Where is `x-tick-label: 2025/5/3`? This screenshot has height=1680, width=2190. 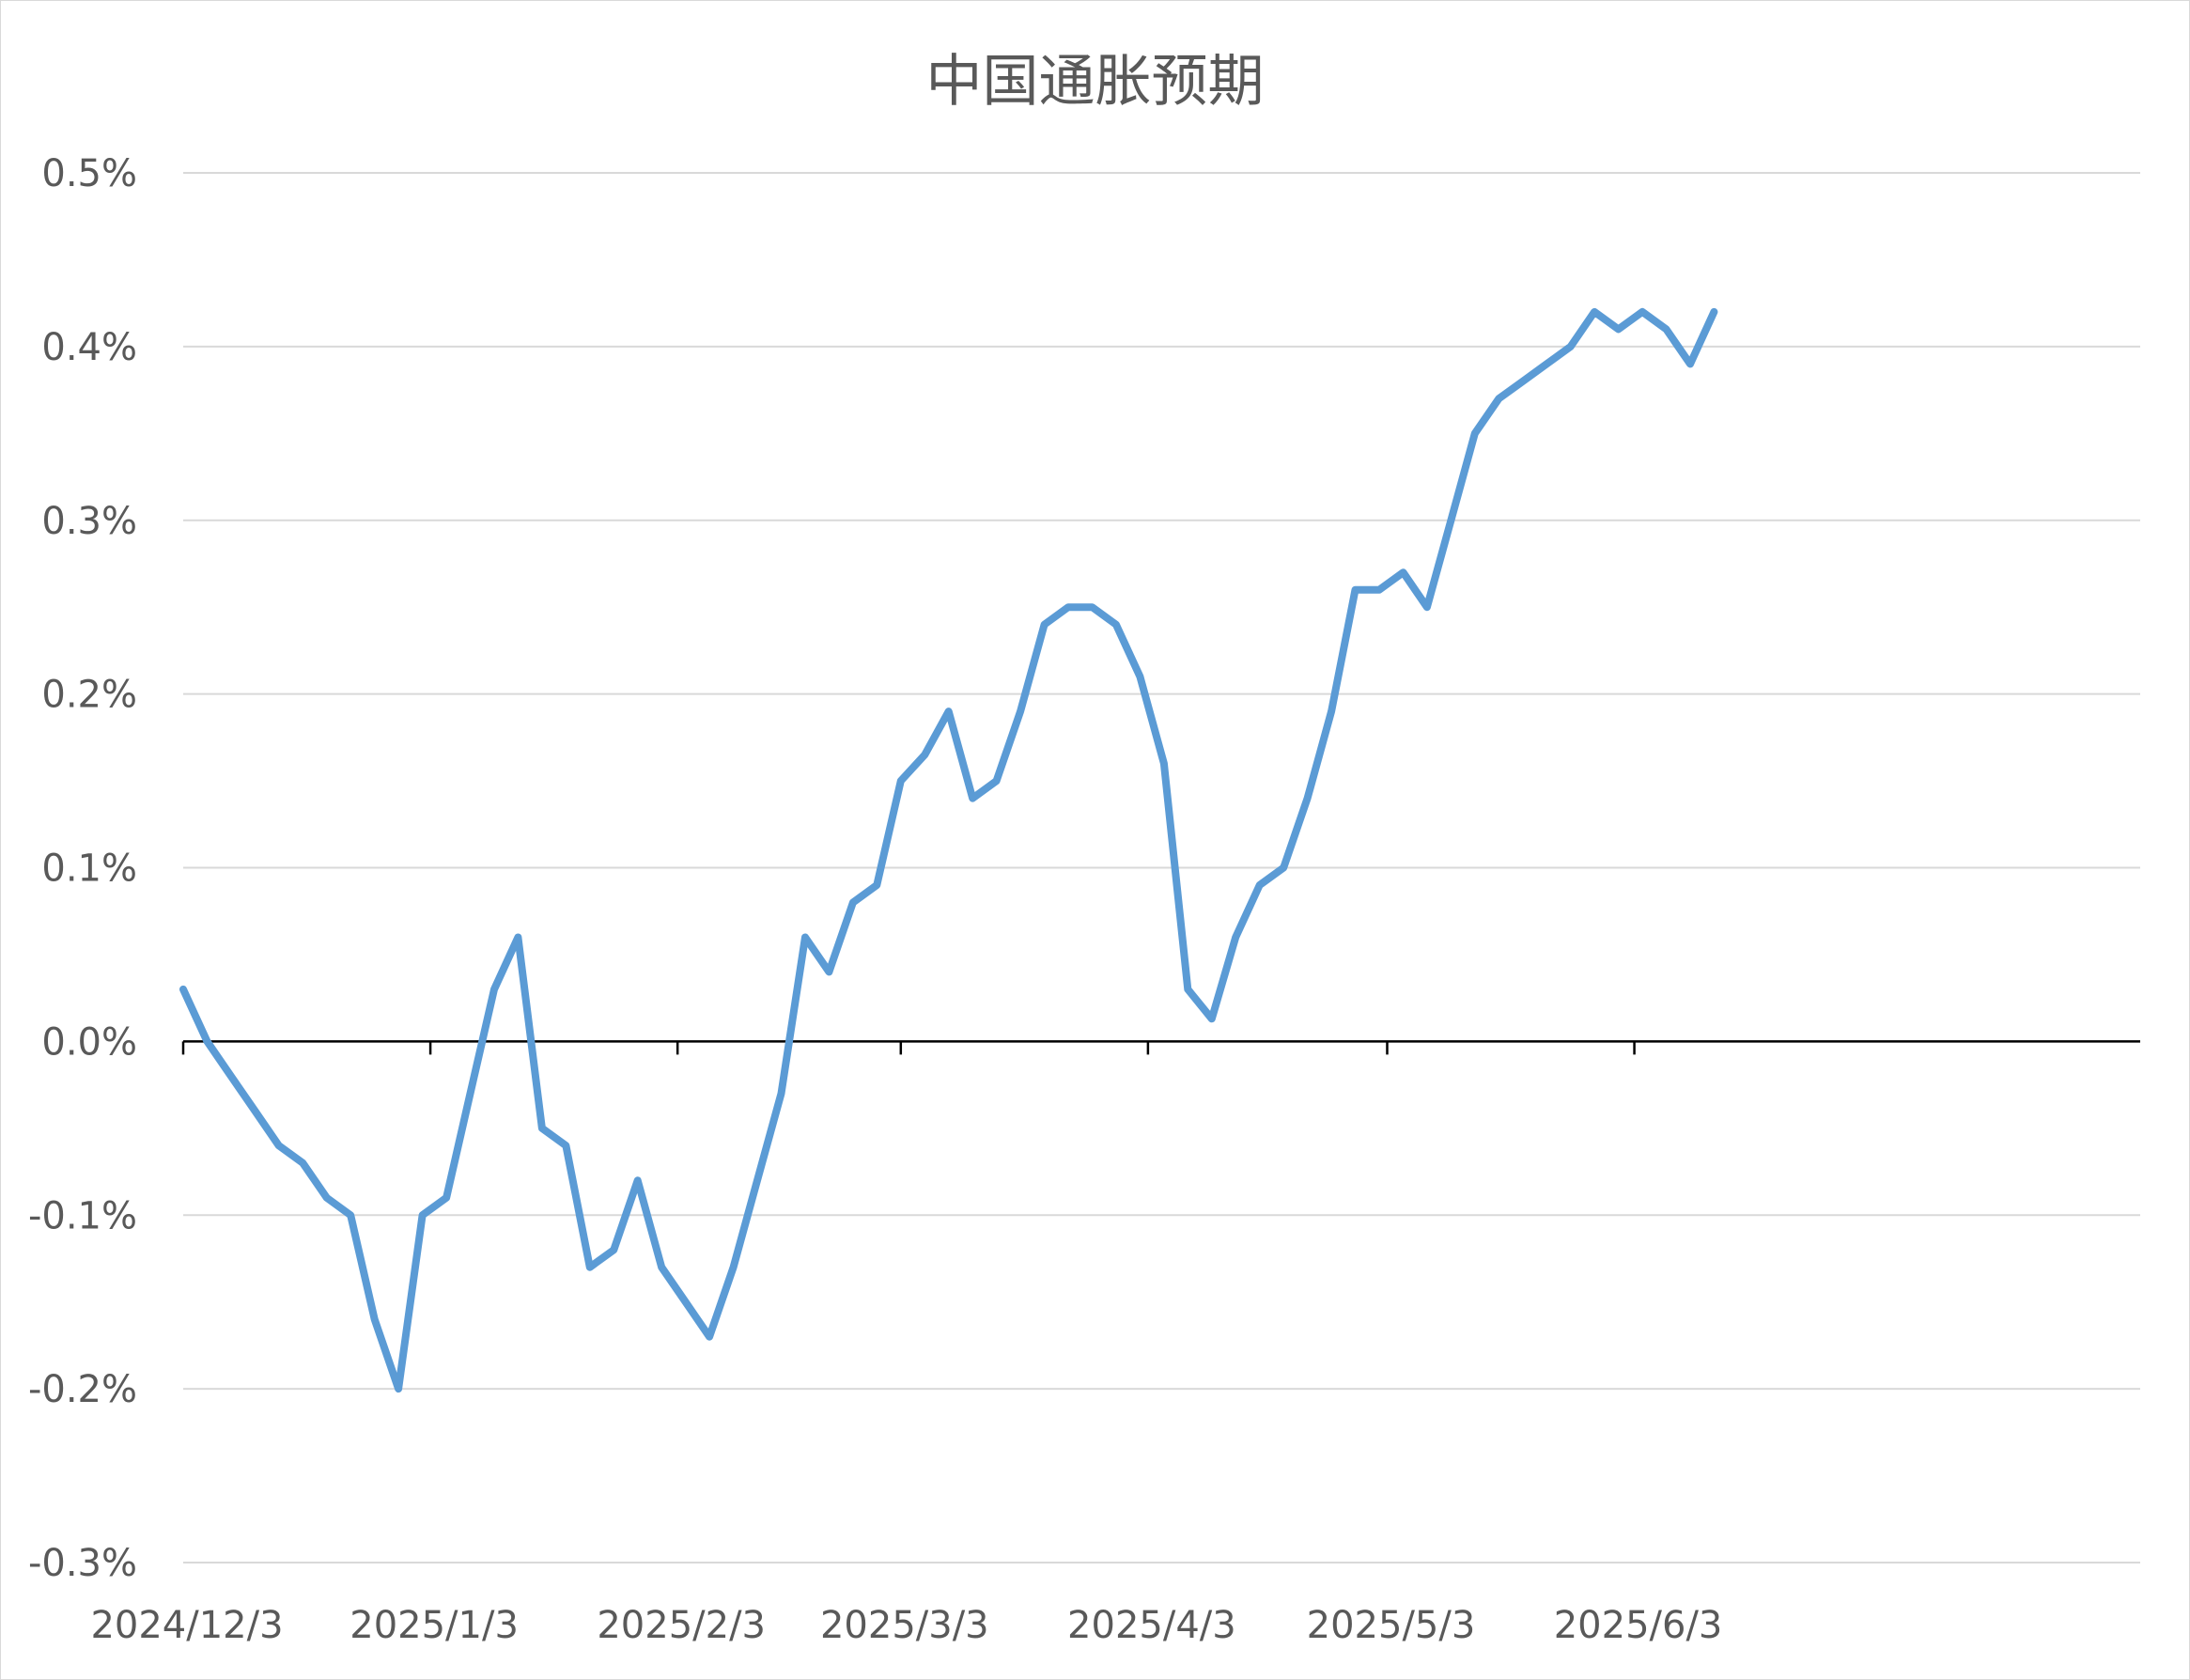
x-tick-label: 2025/5/3 is located at coordinates (1391, 1625).